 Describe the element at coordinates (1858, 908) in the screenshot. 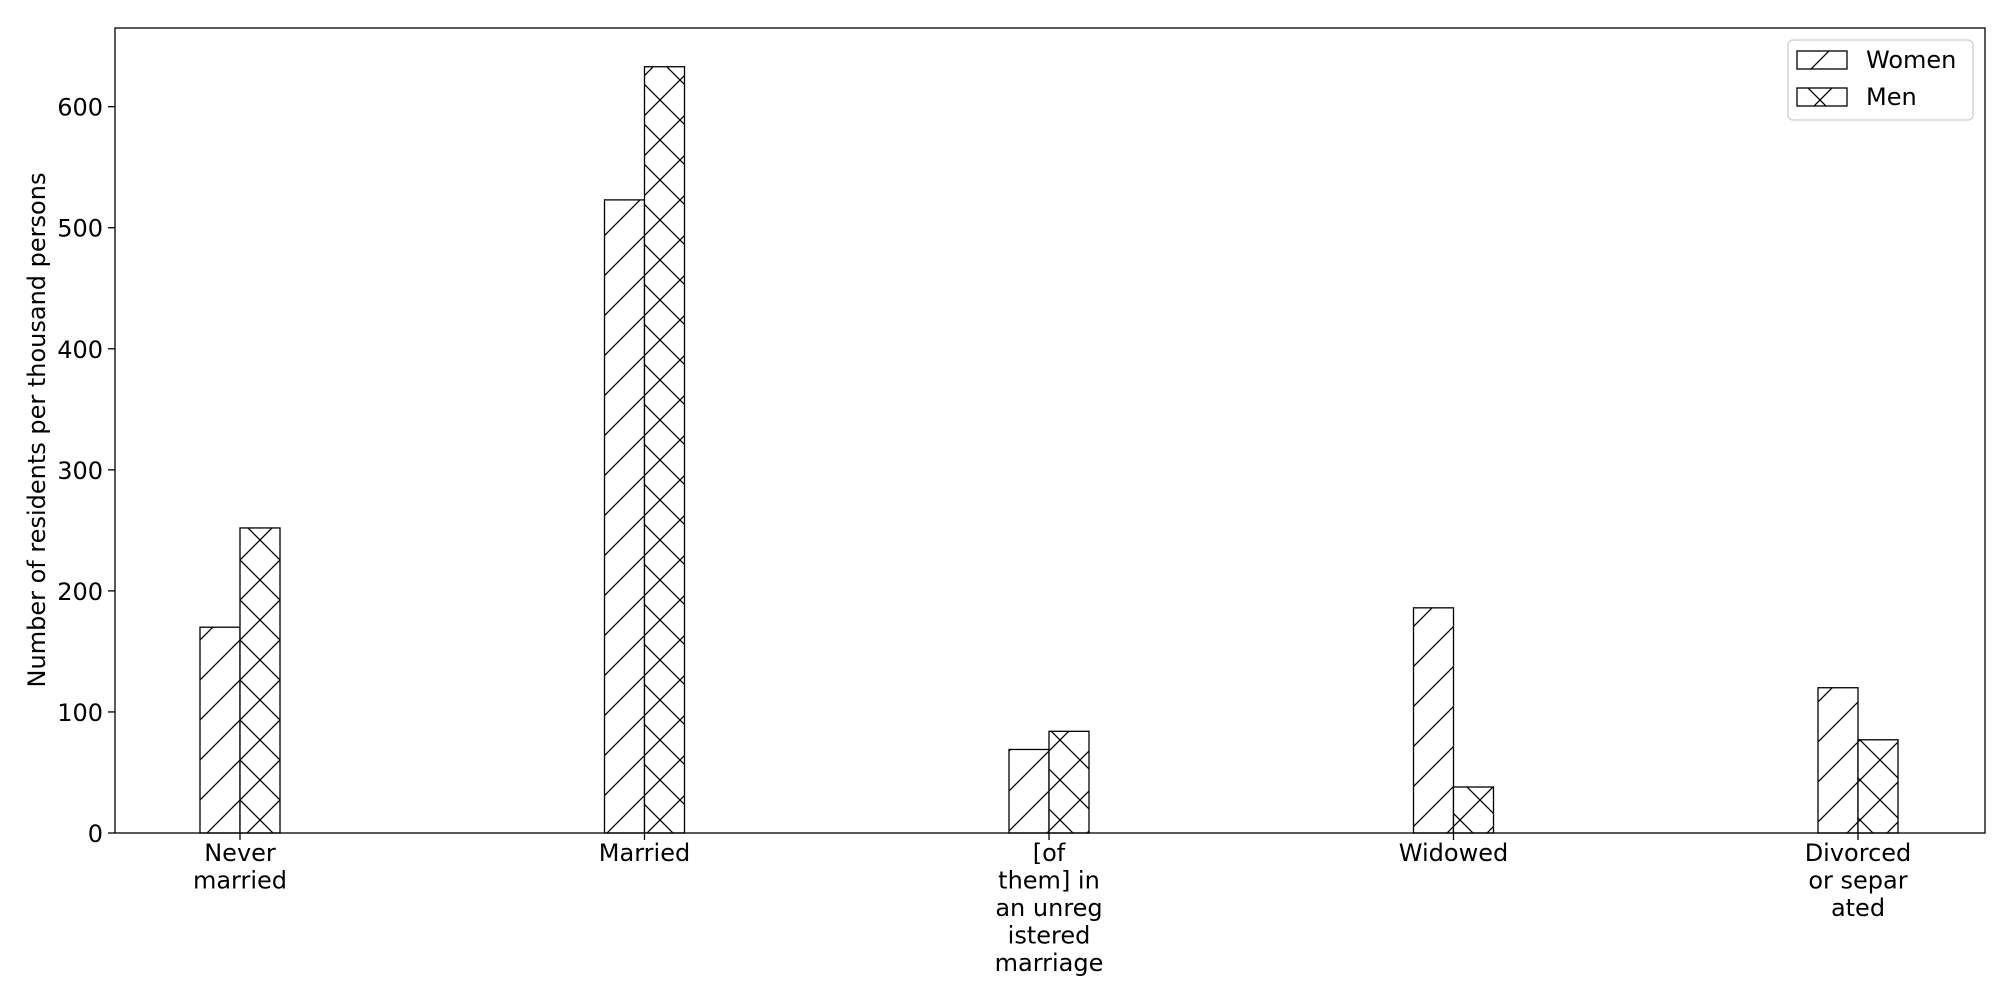

I see `x-tick-label-line: ated` at that location.